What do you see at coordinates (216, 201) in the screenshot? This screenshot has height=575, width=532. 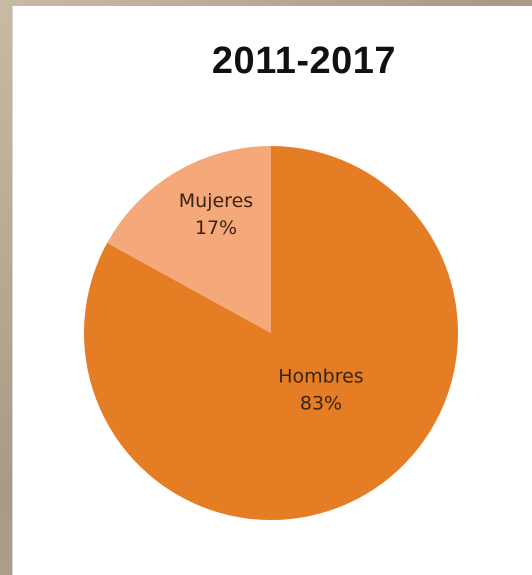 I see `slice-label-mujeres: Mujeres` at bounding box center [216, 201].